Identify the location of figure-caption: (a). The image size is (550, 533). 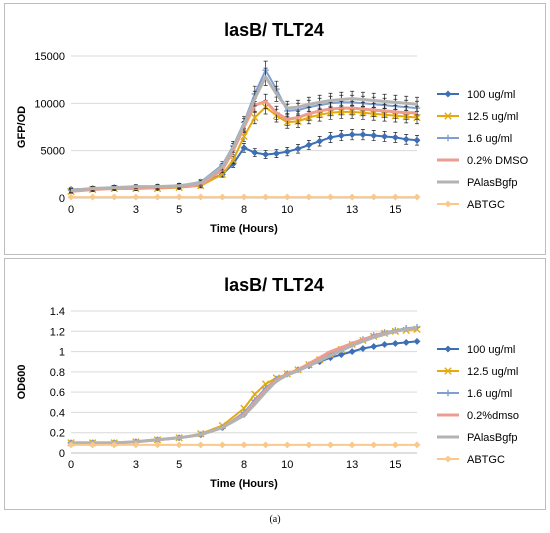
(275, 519).